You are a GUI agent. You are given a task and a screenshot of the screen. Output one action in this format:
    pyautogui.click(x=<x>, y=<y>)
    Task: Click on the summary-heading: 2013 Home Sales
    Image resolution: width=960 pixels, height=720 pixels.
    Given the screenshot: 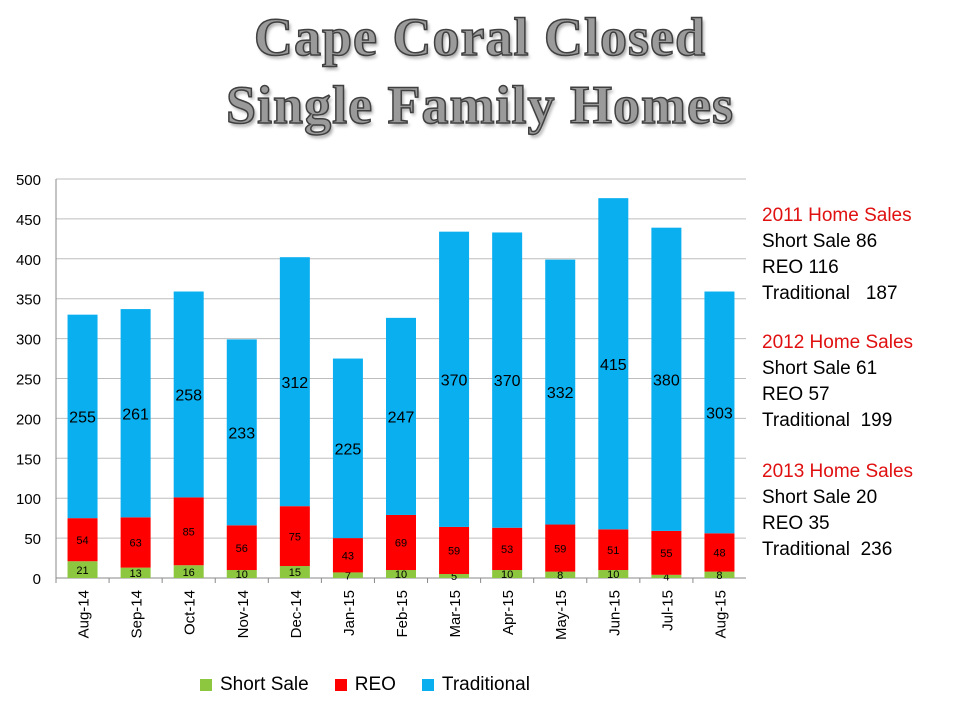 What is the action you would take?
    pyautogui.click(x=838, y=471)
    